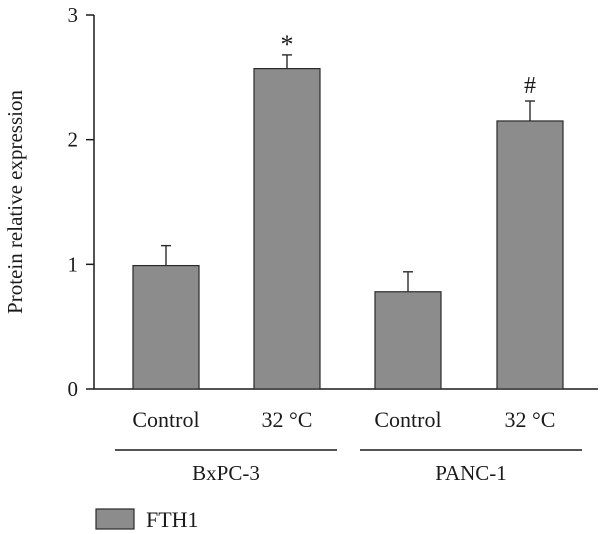  What do you see at coordinates (81, 202) in the screenshot?
I see `y-ticks: 0 1 2 3` at bounding box center [81, 202].